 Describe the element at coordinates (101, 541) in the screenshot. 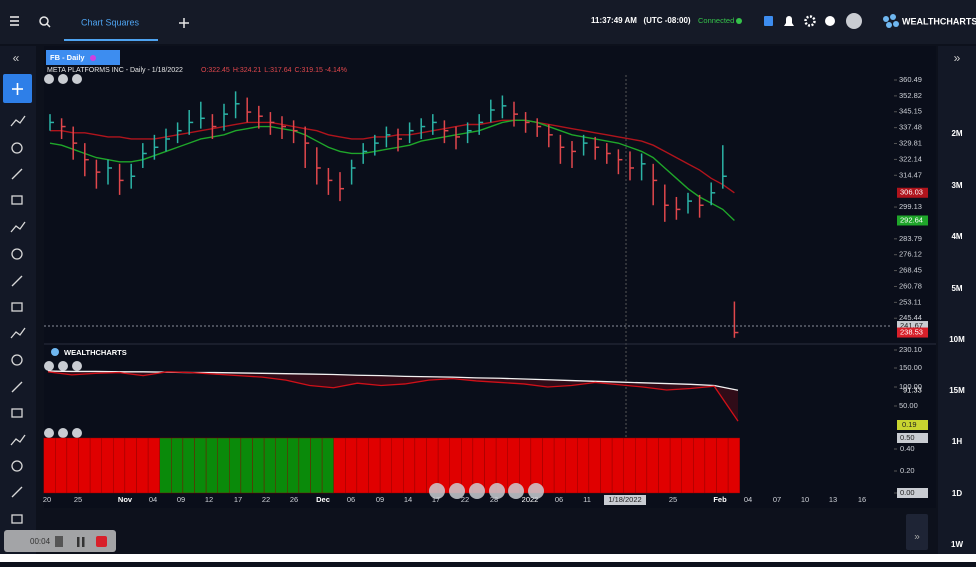

I see `recorder-stop` at that location.